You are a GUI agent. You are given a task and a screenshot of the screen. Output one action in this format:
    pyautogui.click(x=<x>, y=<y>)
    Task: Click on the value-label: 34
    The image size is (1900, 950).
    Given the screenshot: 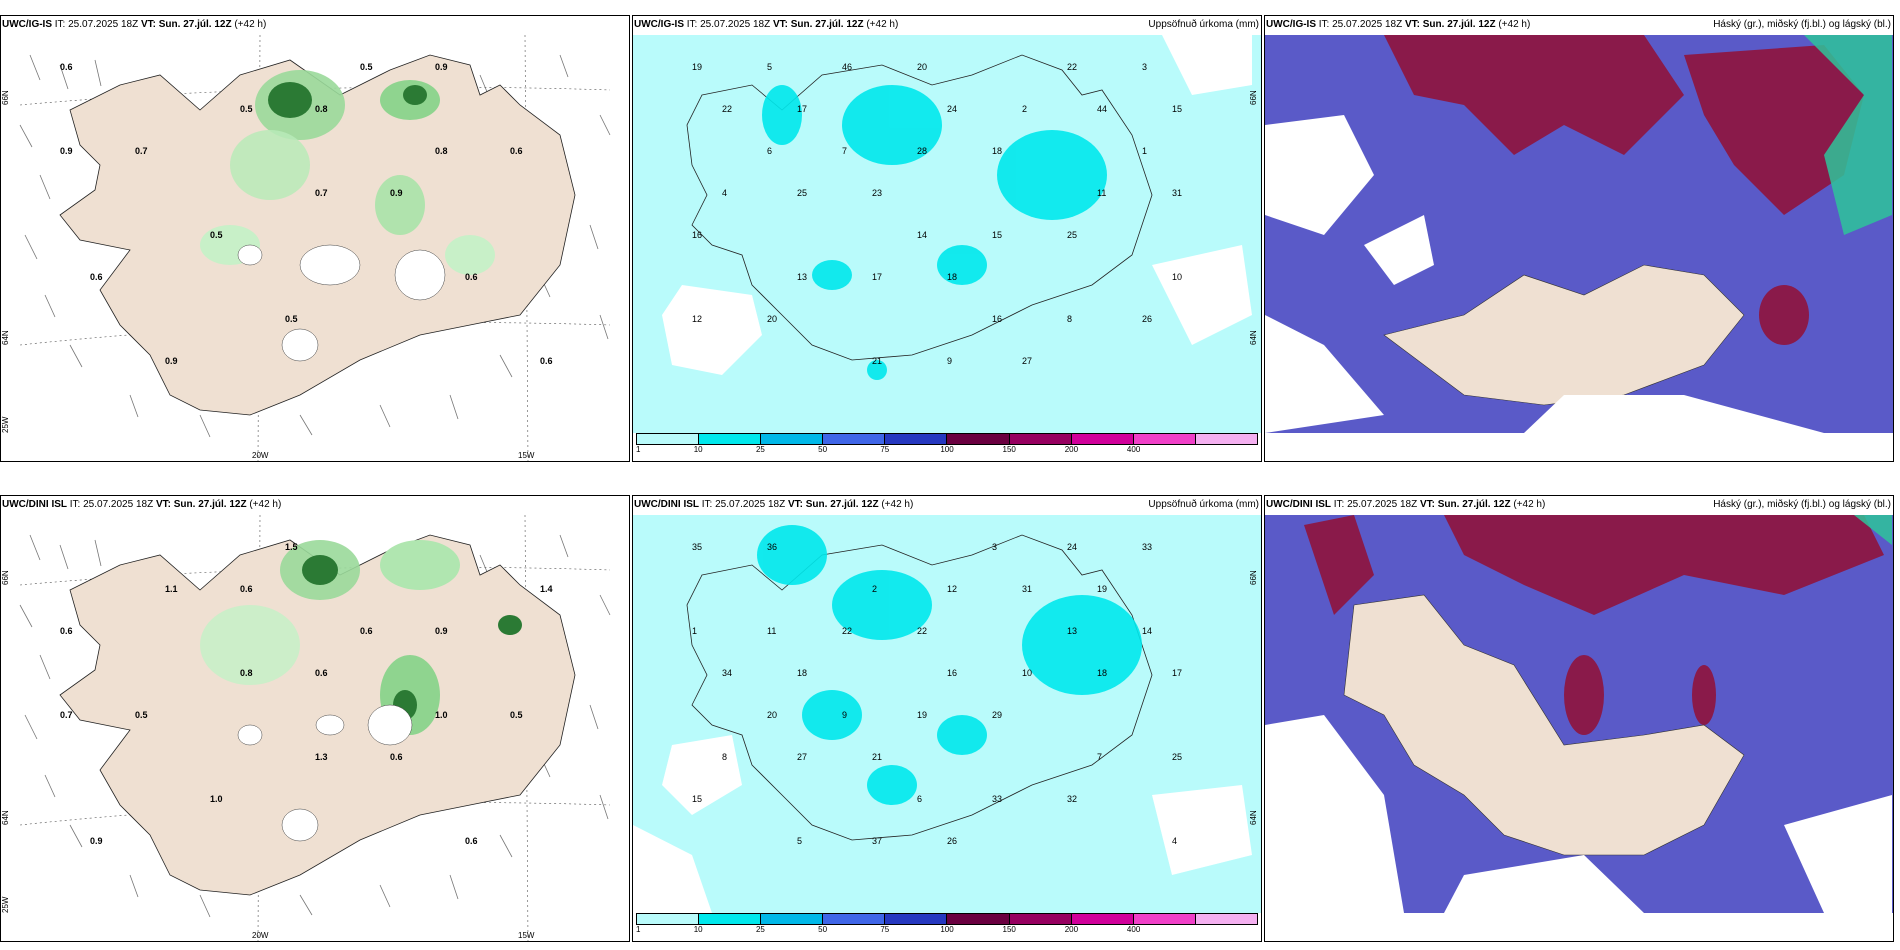 What is the action you would take?
    pyautogui.click(x=727, y=673)
    